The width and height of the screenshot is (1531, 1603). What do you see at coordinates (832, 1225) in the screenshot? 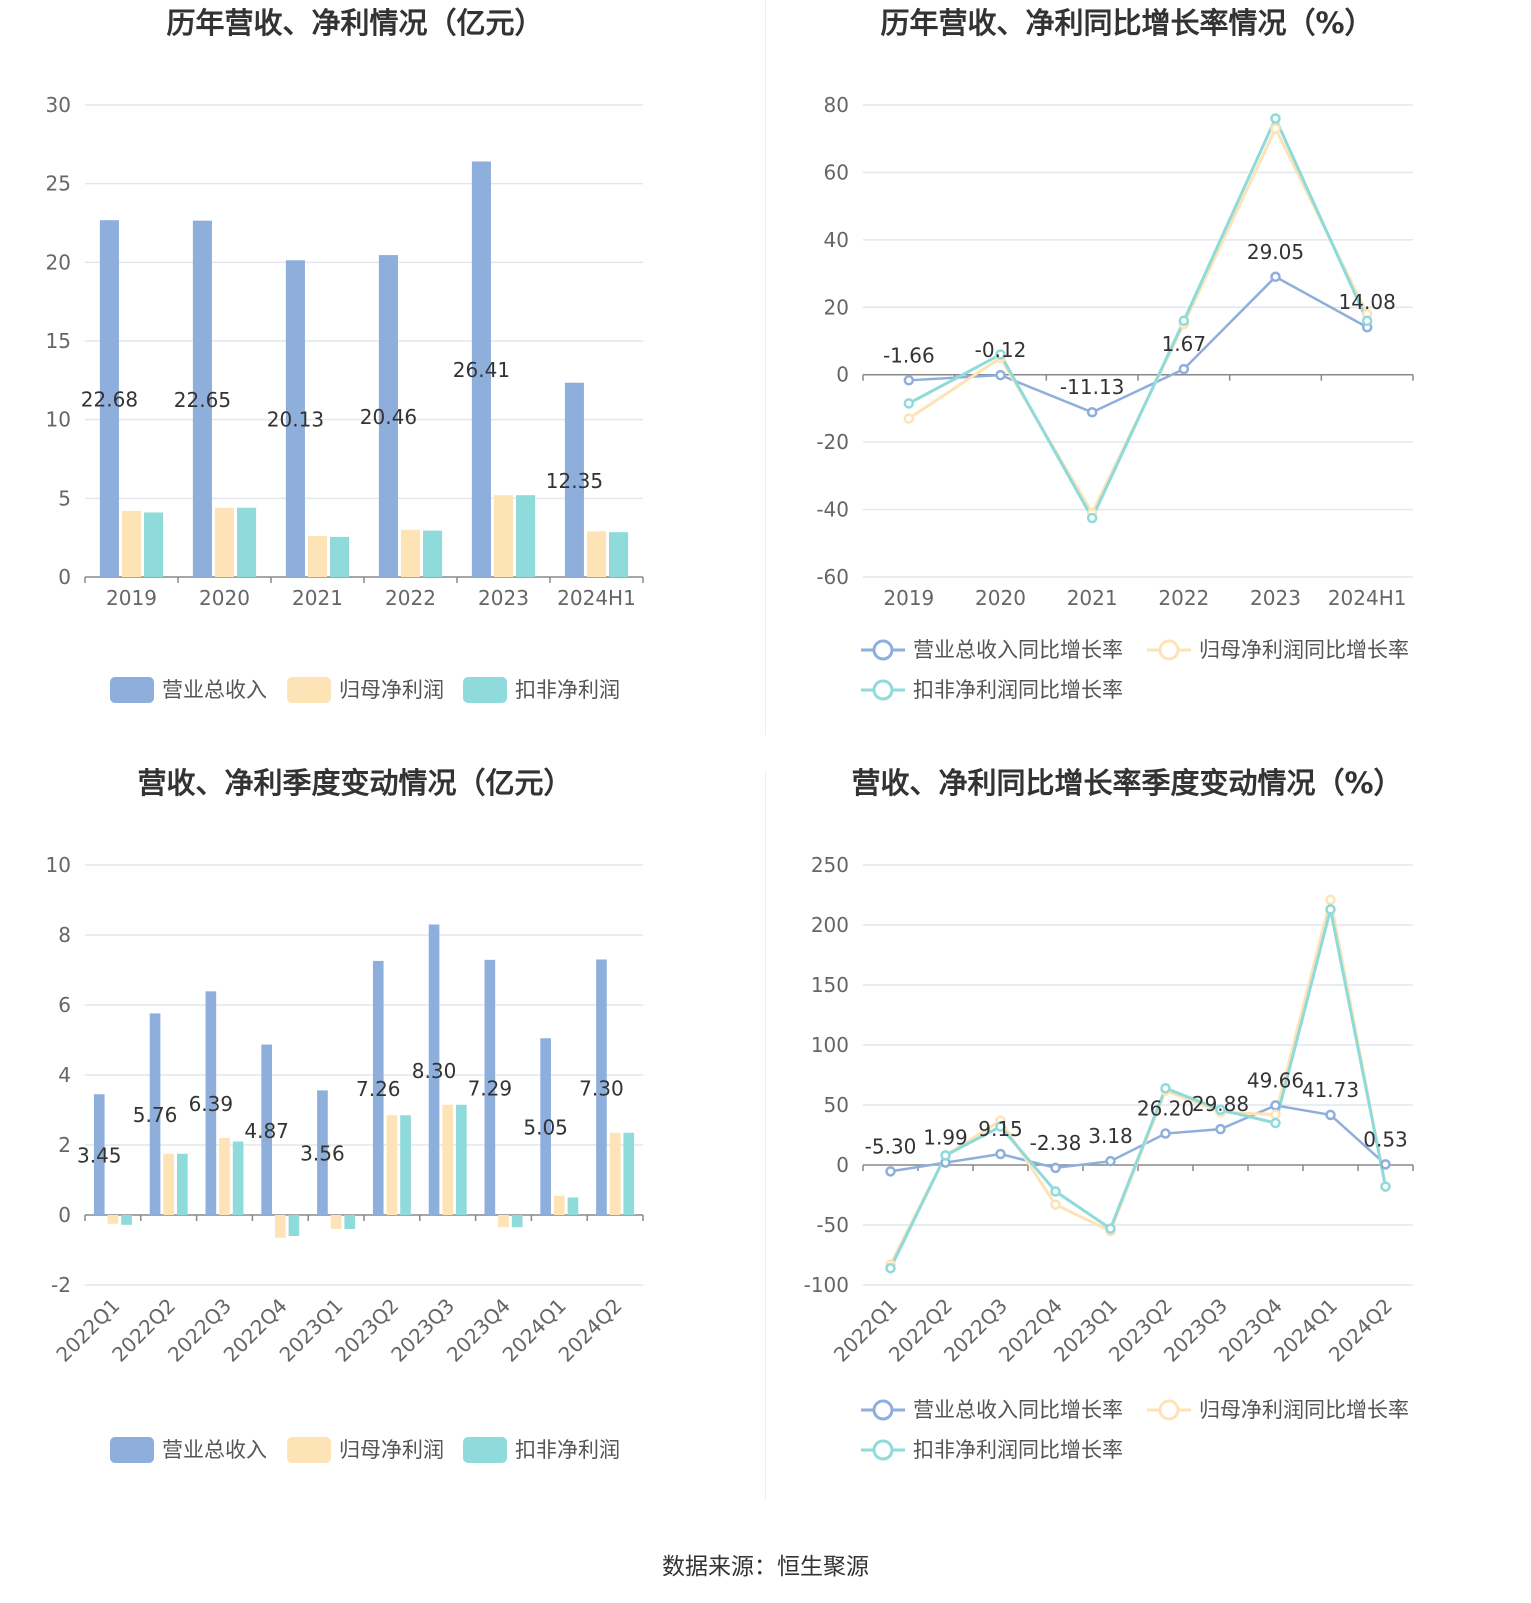
I see `y-tick-label: -50` at bounding box center [832, 1225].